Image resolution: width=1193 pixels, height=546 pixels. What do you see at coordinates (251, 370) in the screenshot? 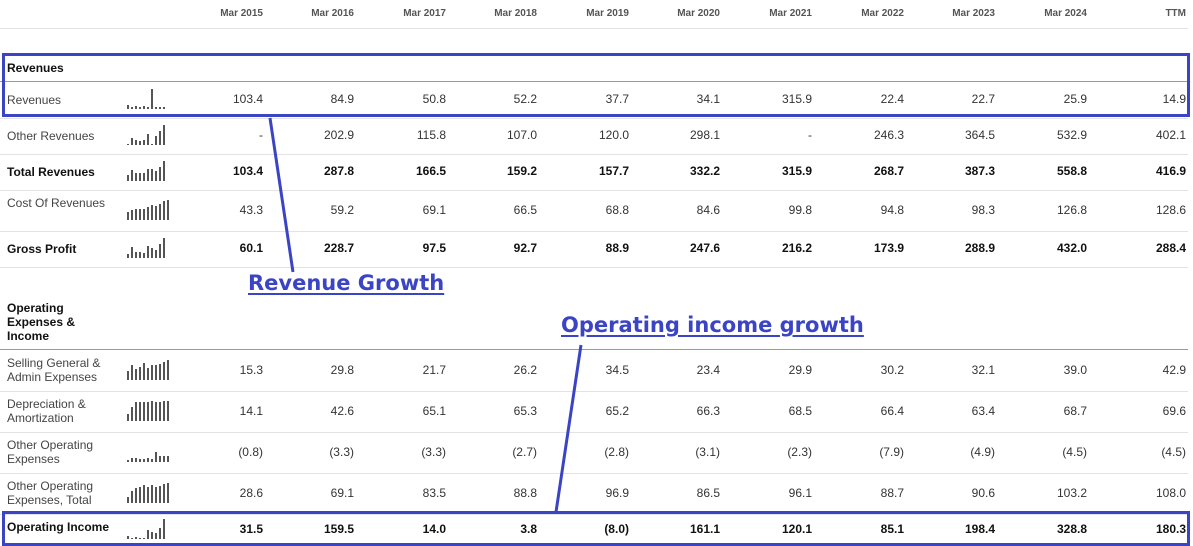
I see `table-cell: 15.3` at bounding box center [251, 370].